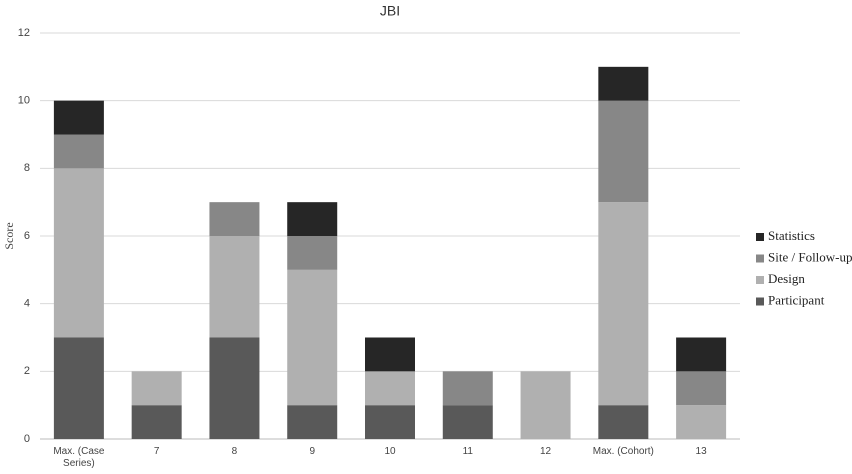 The height and width of the screenshot is (474, 852). I want to click on x-tick-label: 8, so click(234, 451).